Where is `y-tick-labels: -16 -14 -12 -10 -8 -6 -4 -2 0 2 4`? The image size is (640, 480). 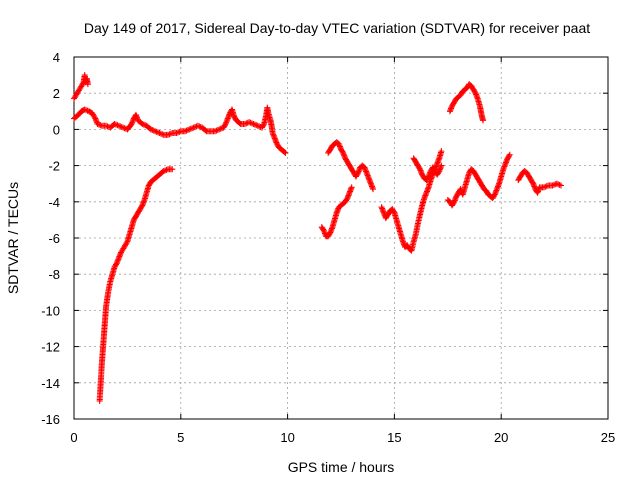
y-tick-labels: -16 -14 -12 -10 -8 -6 -4 -2 0 2 4 is located at coordinates (50, 238).